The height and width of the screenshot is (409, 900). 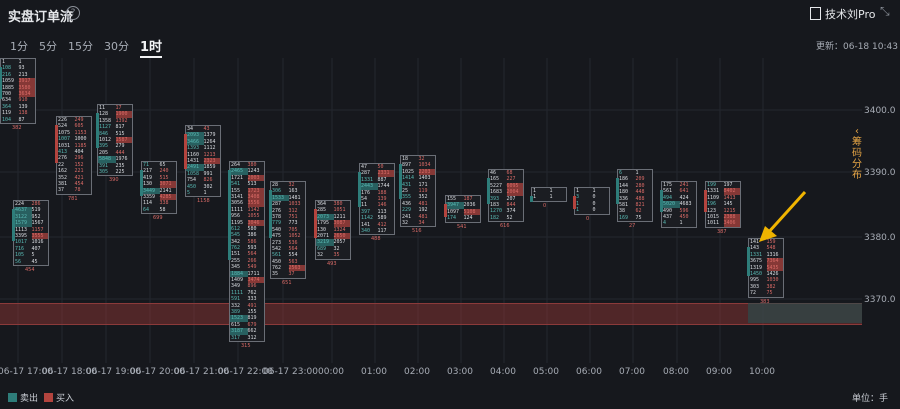 I want to click on price-level-row: 3056 3556, so click(x=247, y=203).